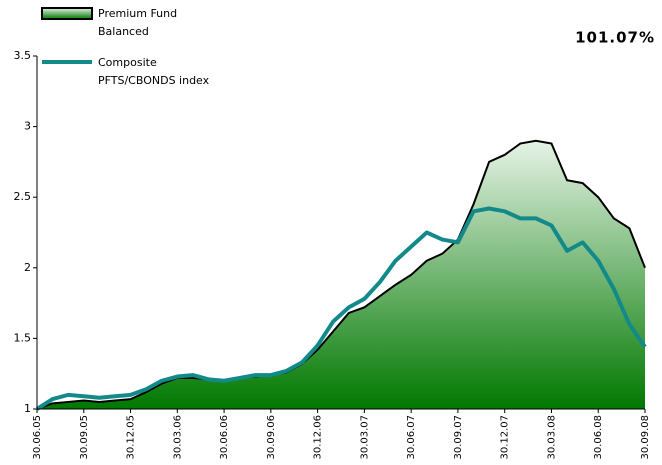 Image resolution: width=662 pixels, height=465 pixels. I want to click on y-tick-label: 1.5, so click(23, 337).